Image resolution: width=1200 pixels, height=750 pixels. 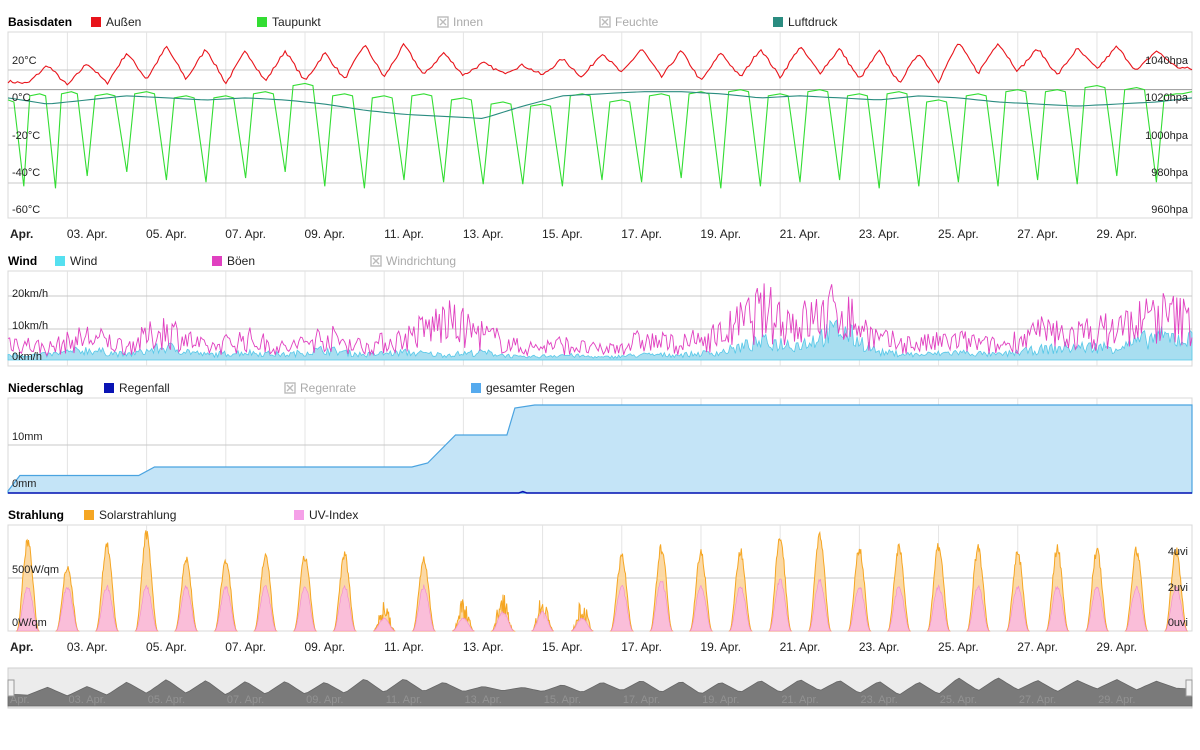 I want to click on navigator-tick: 29. Apr., so click(x=1116, y=700).